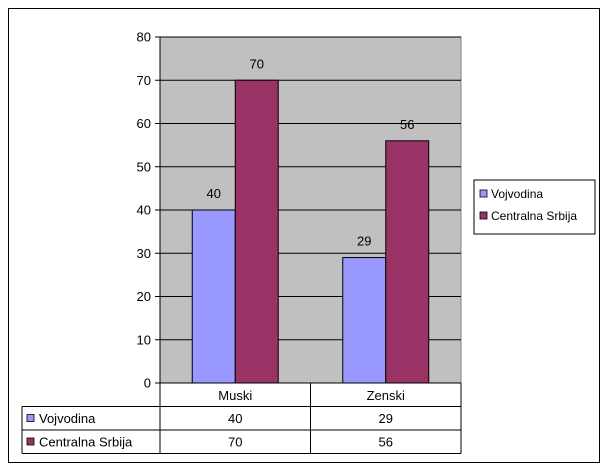  I want to click on category-label: Zenski, so click(386, 395).